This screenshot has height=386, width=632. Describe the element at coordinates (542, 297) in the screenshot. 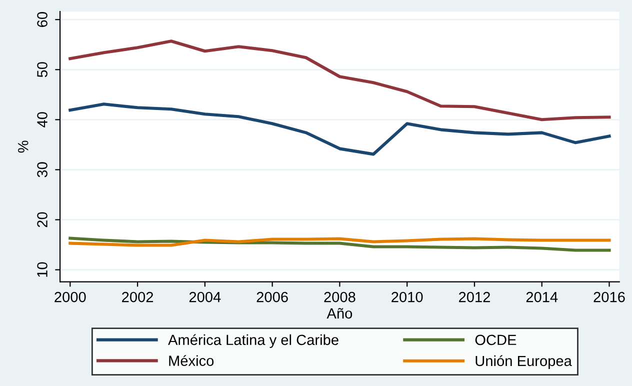

I see `x-tick-label: 2014` at that location.